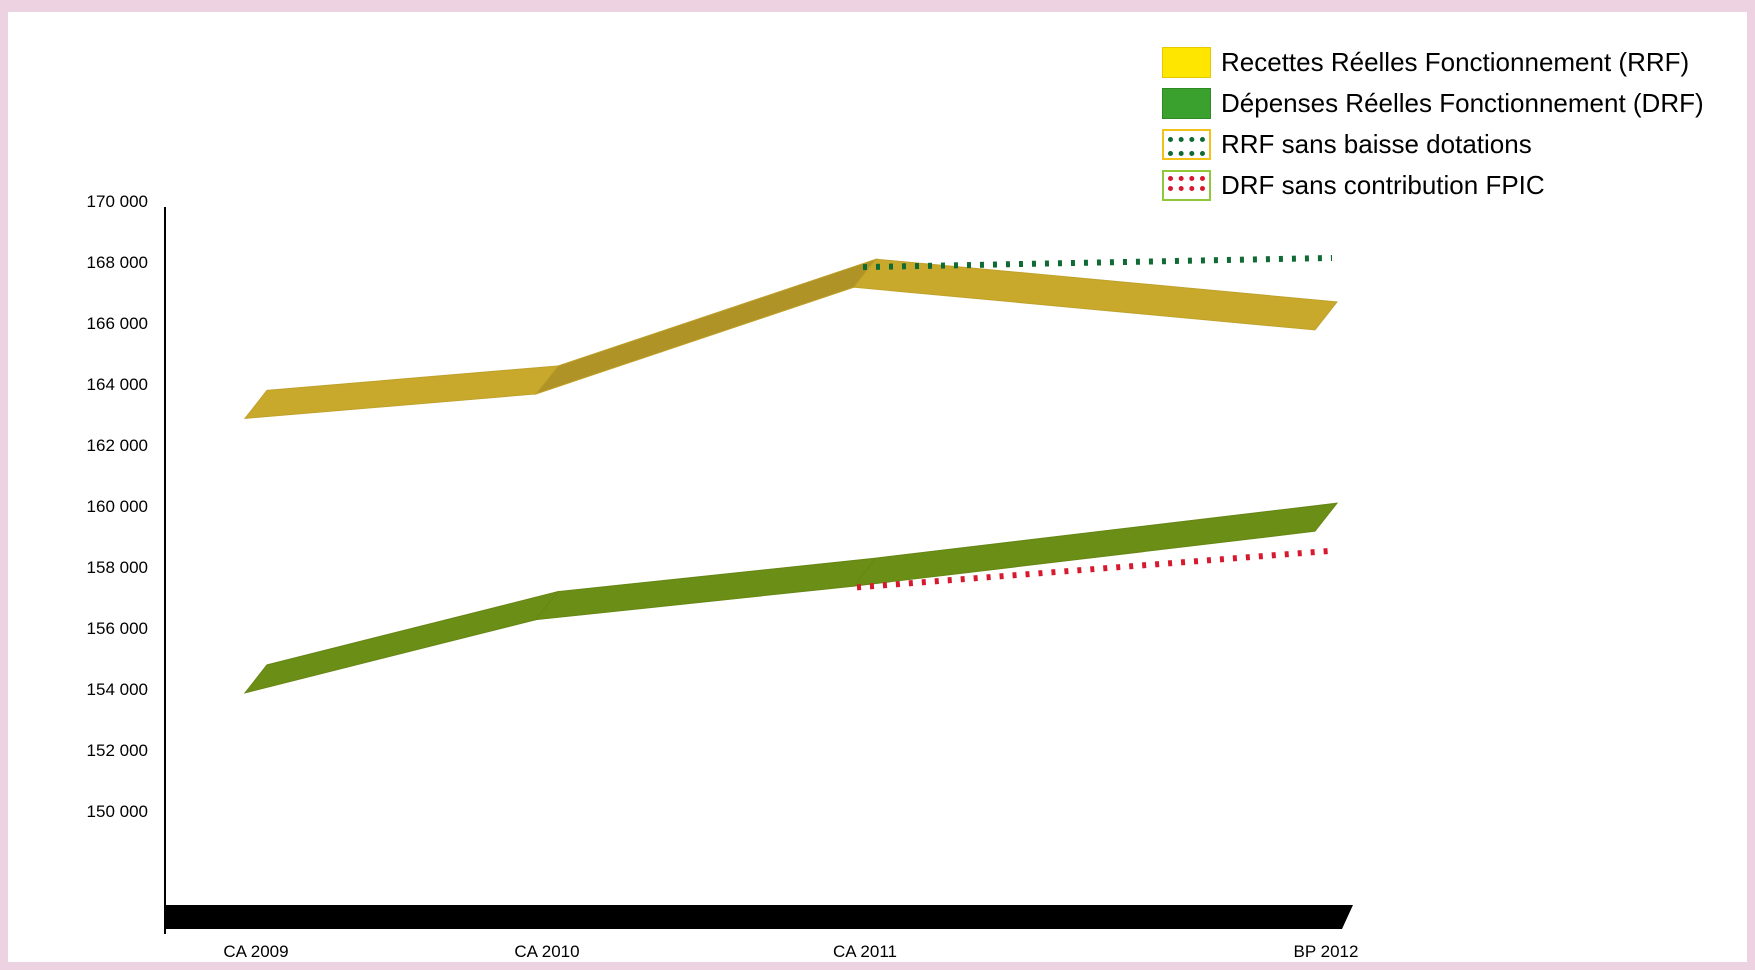  I want to click on legend-swatch-rrf, so click(1186, 62).